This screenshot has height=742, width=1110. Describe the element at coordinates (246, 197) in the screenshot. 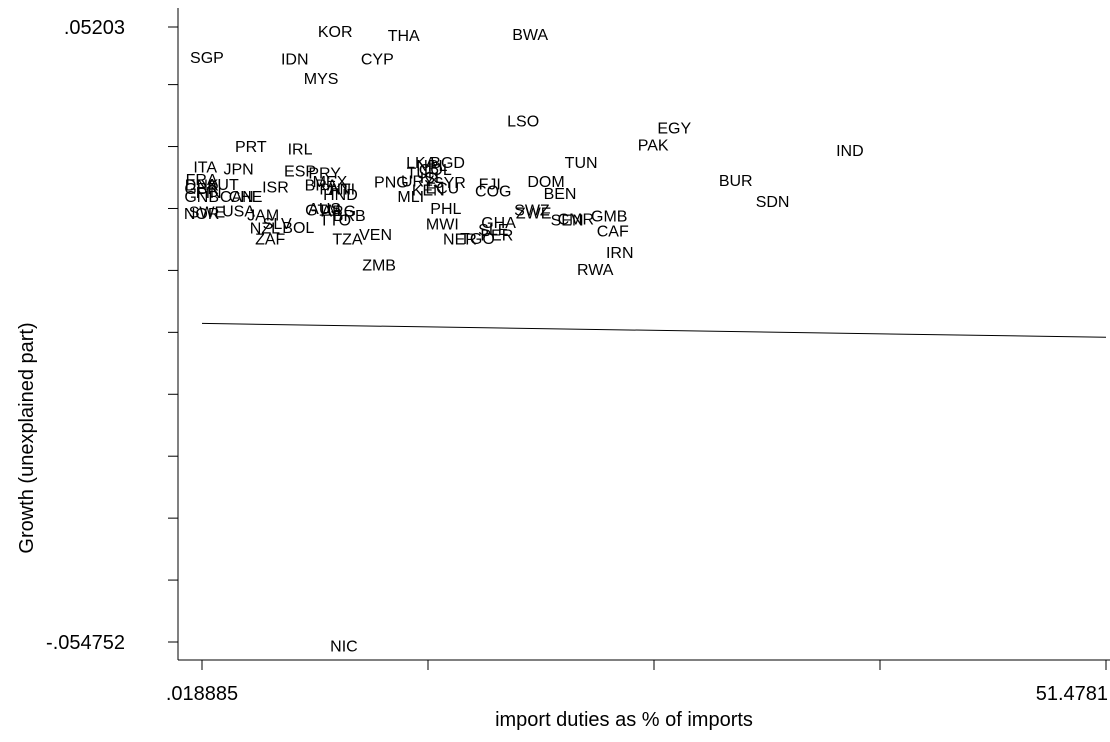

I see `point-che: CHE` at that location.